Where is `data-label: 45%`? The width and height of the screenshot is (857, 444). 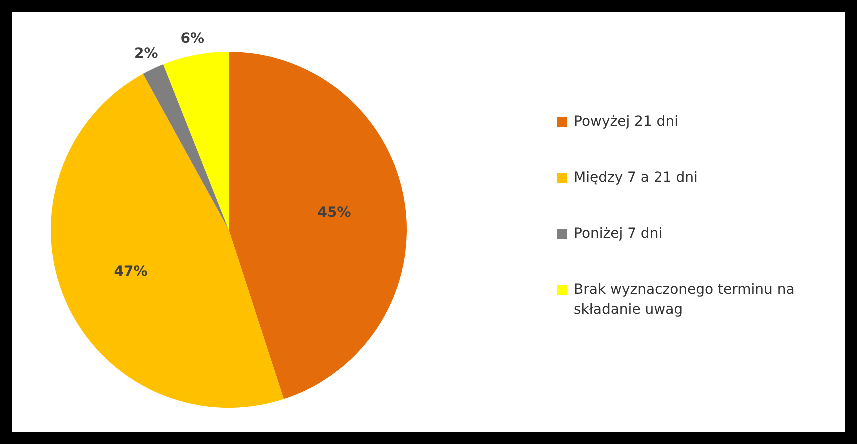
data-label: 45% is located at coordinates (335, 212).